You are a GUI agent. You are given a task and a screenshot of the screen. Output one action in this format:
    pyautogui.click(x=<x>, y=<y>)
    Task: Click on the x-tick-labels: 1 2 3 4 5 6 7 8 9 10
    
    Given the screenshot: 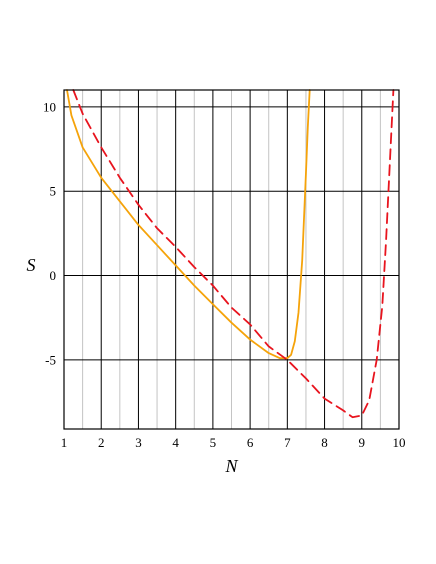 What is the action you would take?
    pyautogui.click(x=233, y=442)
    